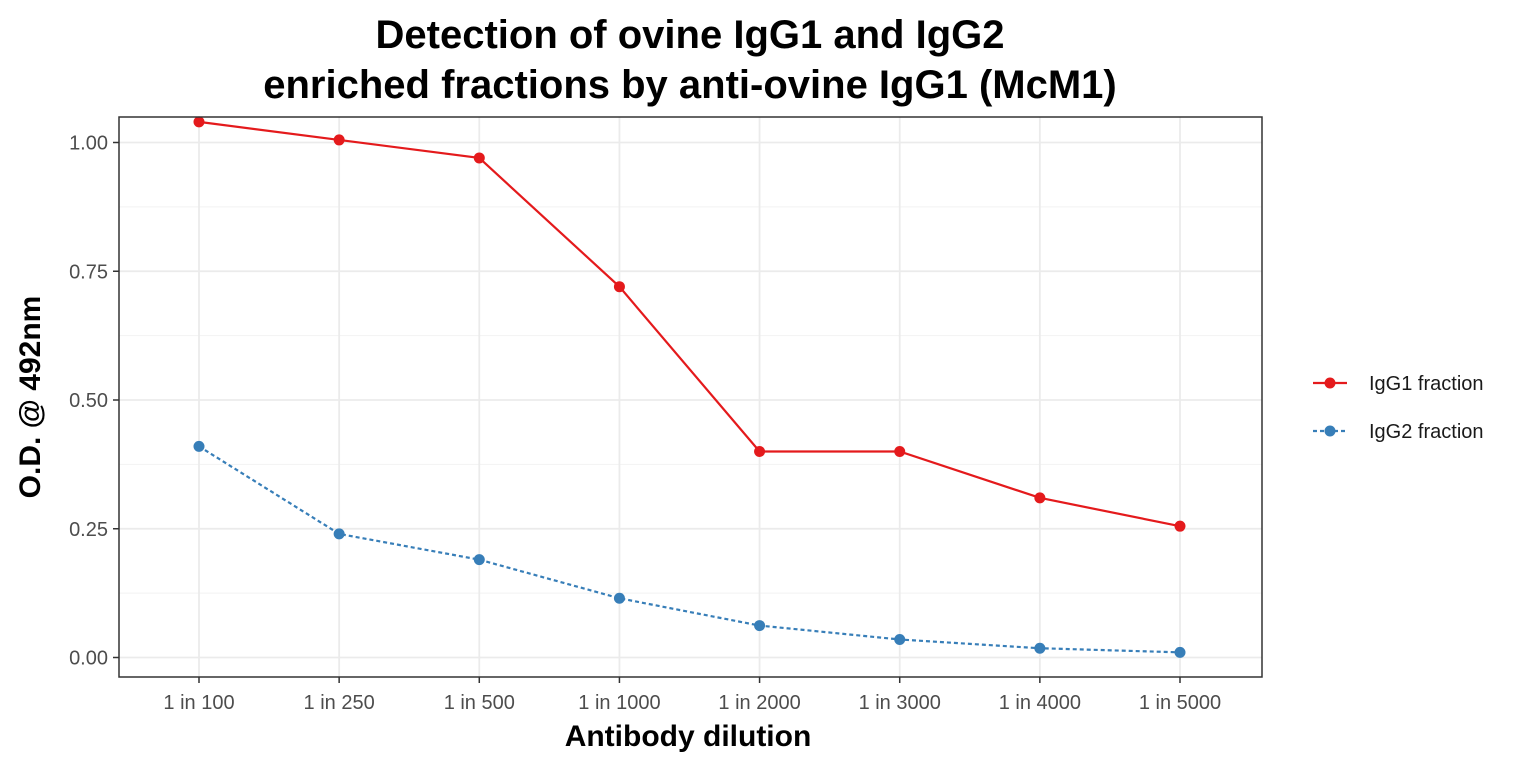 The height and width of the screenshot is (775, 1536). Describe the element at coordinates (900, 703) in the screenshot. I see `x-tick-label: 1 in 3000` at that location.